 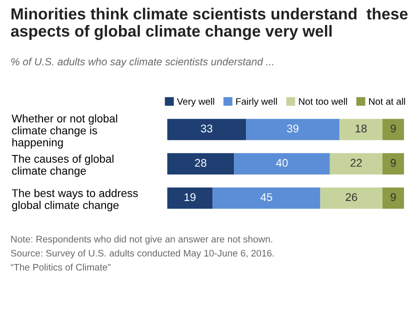 I want to click on legend-label: Fairly well, so click(x=256, y=102).